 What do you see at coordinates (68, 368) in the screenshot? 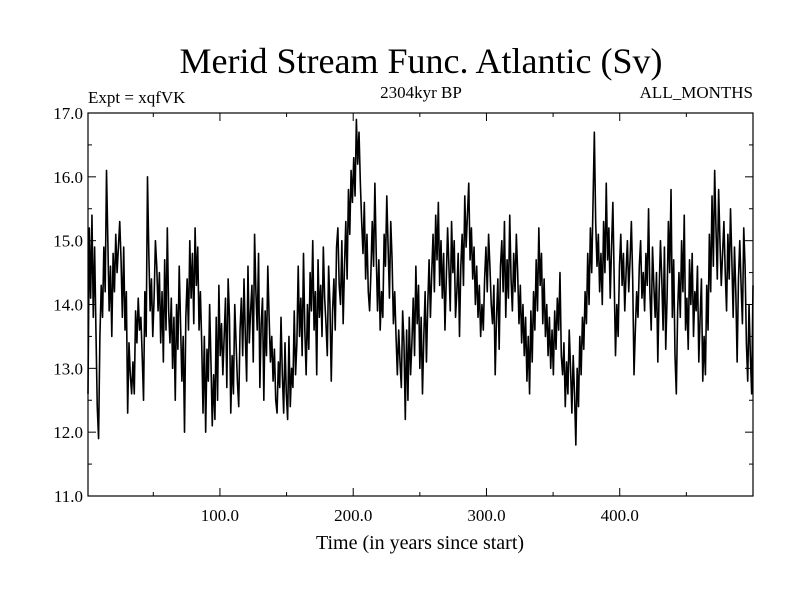
I see `y-tick-label: 13.0` at bounding box center [68, 368].